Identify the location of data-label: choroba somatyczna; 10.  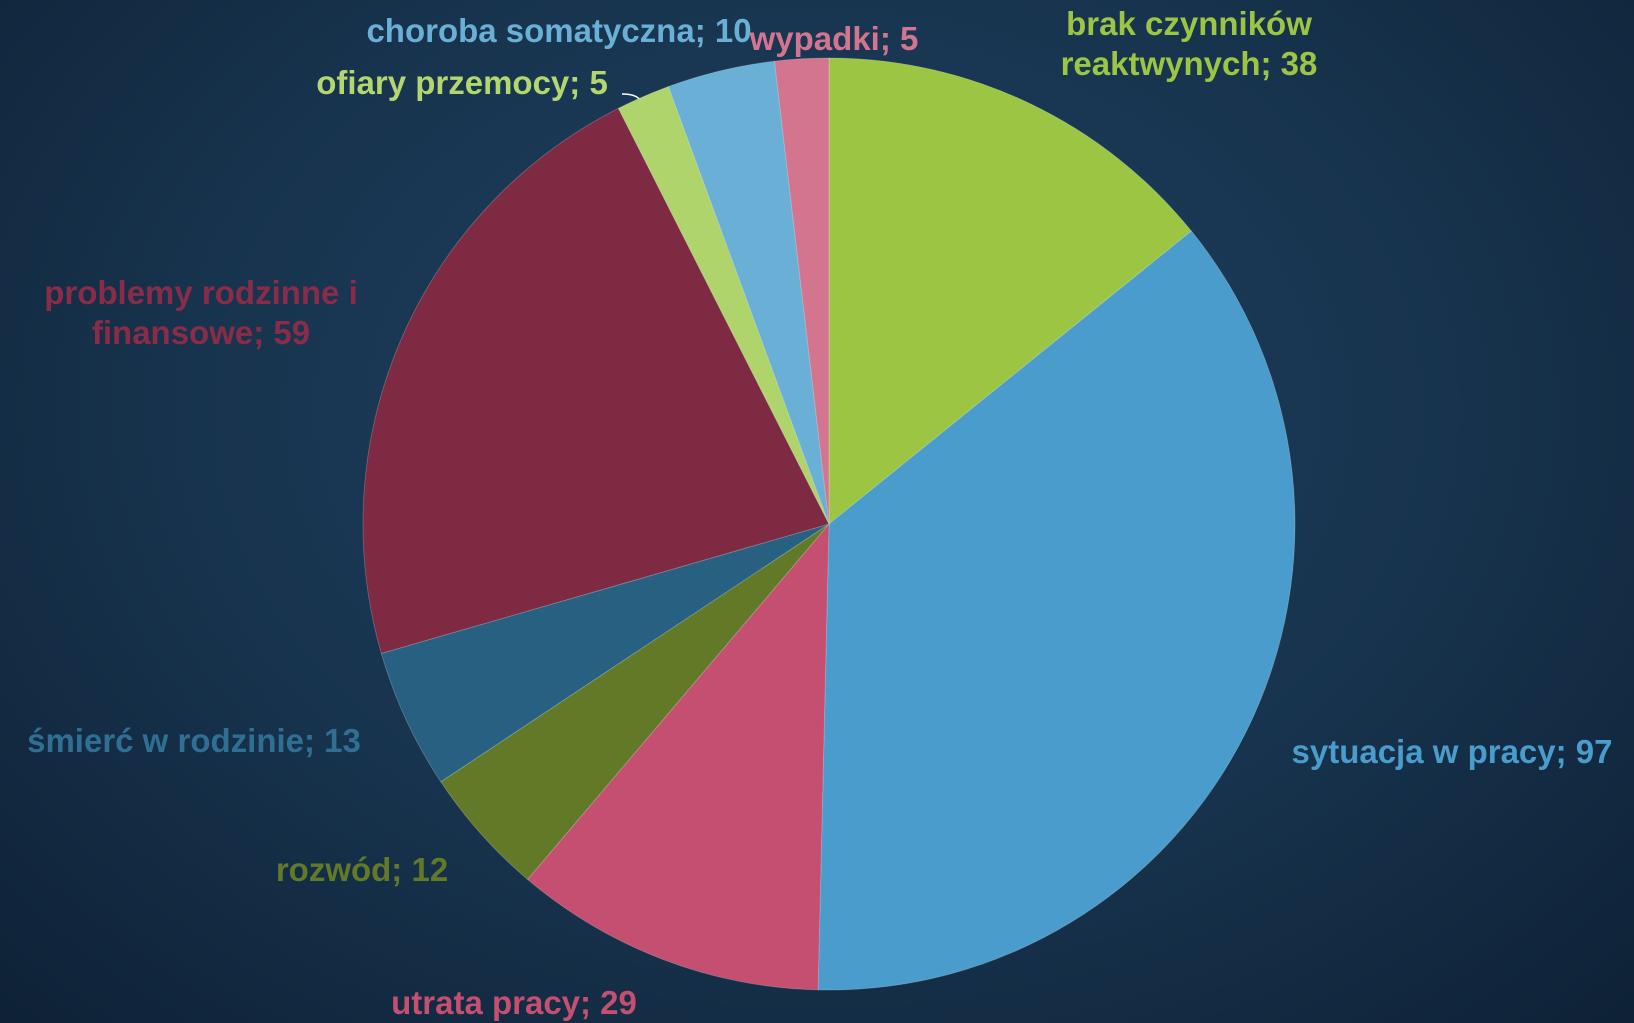
(559, 30).